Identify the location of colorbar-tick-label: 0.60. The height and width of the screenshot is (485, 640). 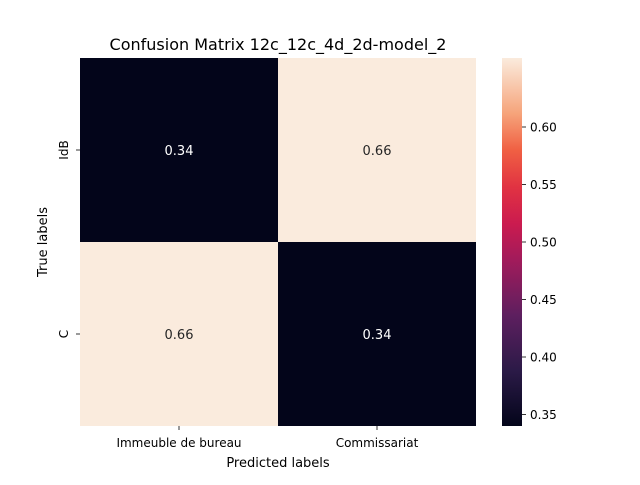
(543, 128).